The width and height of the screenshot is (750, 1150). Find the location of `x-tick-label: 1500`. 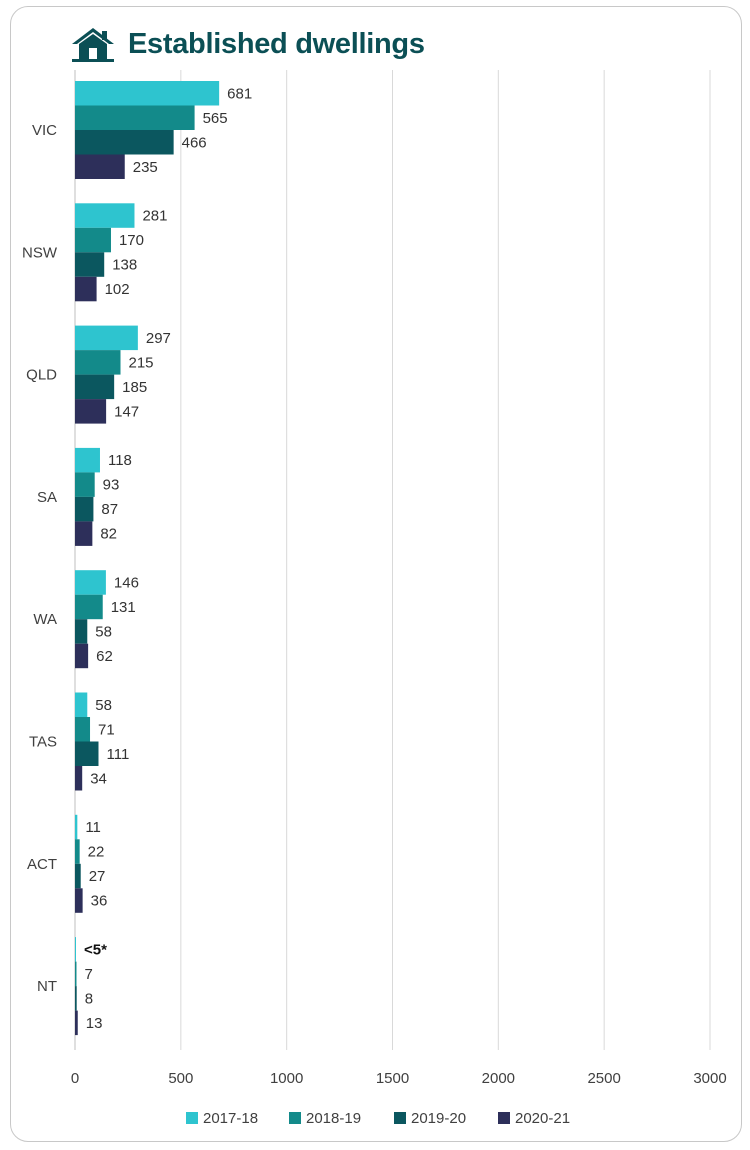

x-tick-label: 1500 is located at coordinates (392, 1078).